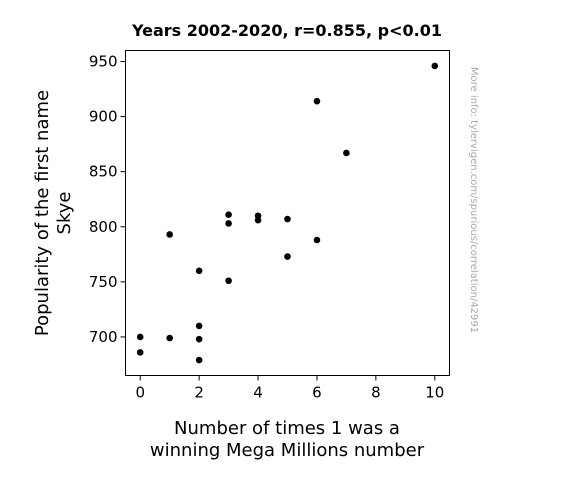 This screenshot has height=500, width=575. Describe the element at coordinates (42, 213) in the screenshot. I see `y-axis-label-line-1: Popularity of the first name` at that location.